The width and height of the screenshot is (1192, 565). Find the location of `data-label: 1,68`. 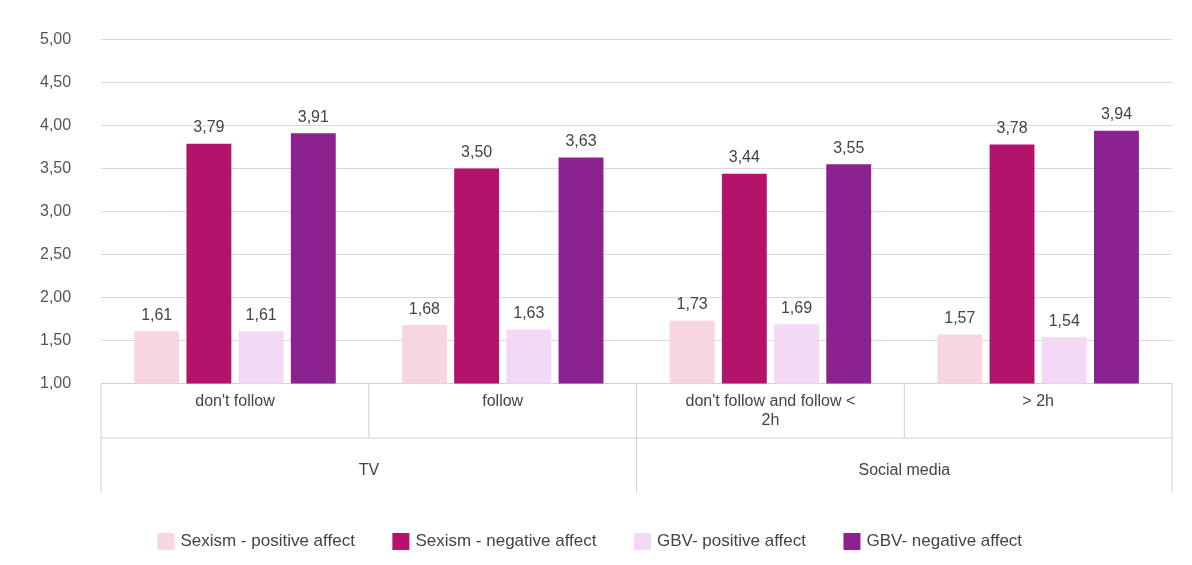

data-label: 1,68 is located at coordinates (424, 308).